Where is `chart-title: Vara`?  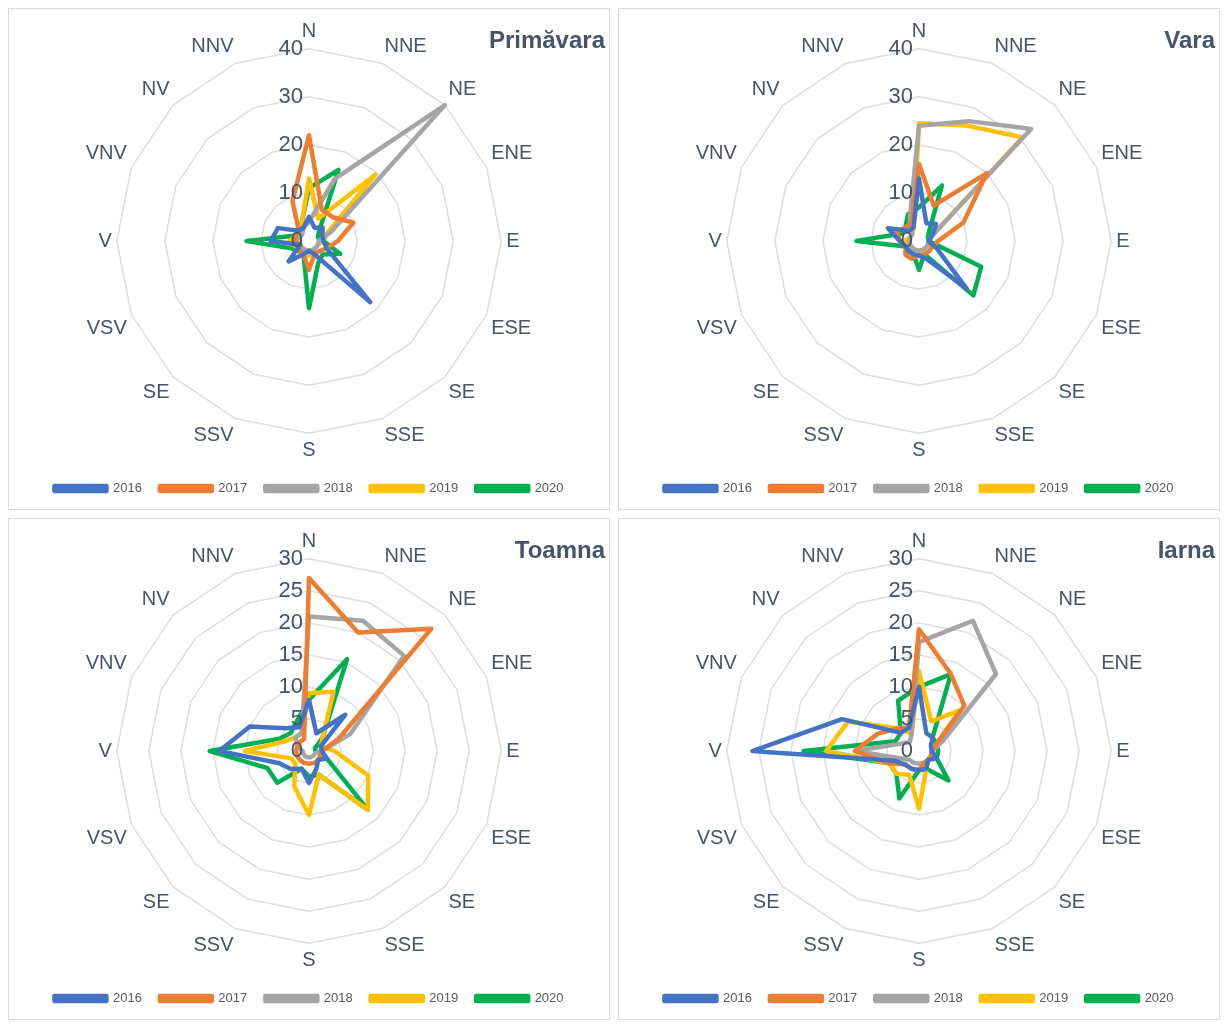
chart-title: Vara is located at coordinates (1190, 40).